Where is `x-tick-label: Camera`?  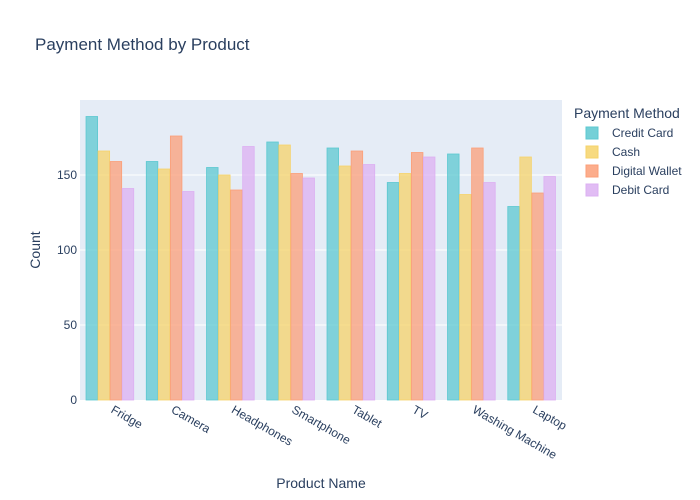
x-tick-label: Camera is located at coordinates (191, 419).